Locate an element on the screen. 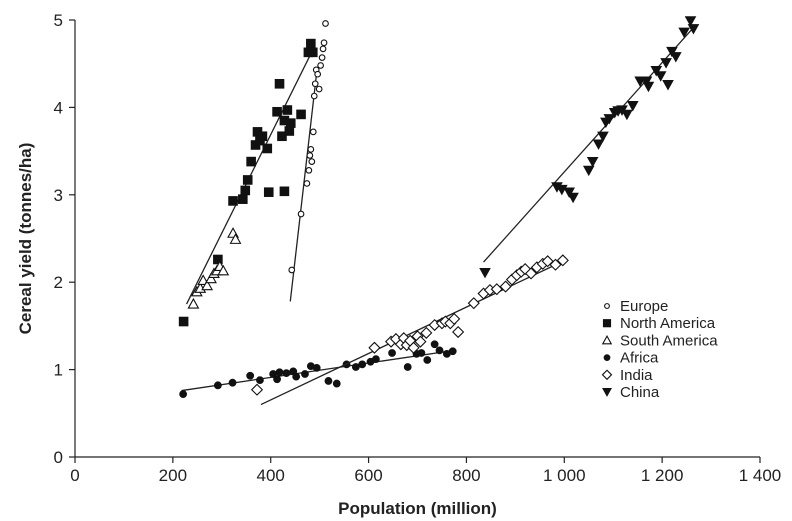 The image size is (792, 521). legend-label: China is located at coordinates (640, 392).